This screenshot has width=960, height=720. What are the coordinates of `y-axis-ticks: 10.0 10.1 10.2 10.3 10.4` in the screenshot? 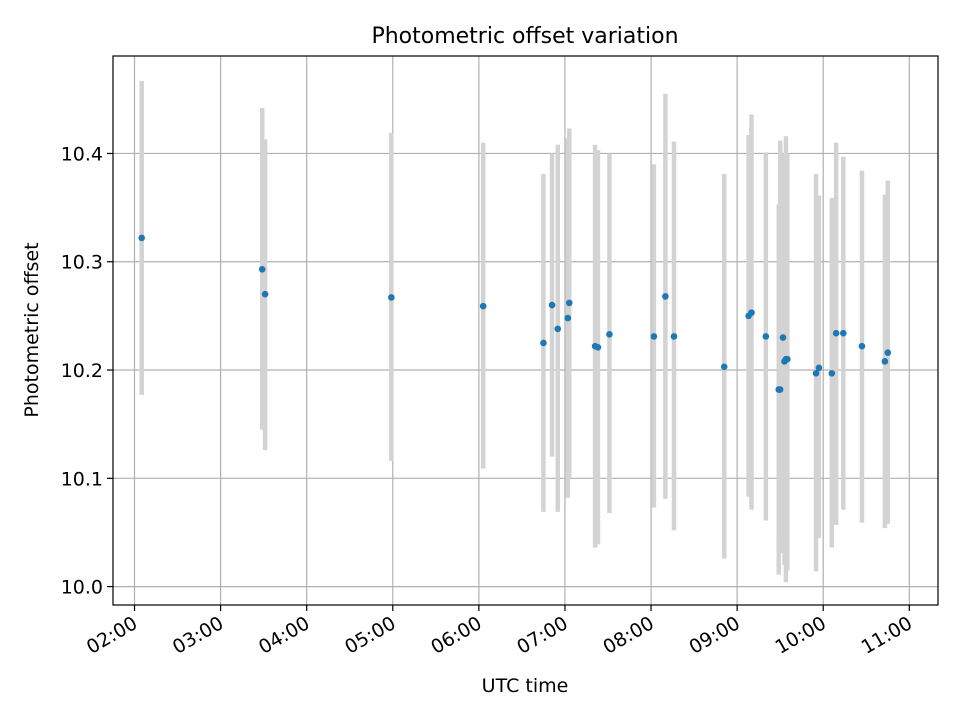 It's located at (87, 371).